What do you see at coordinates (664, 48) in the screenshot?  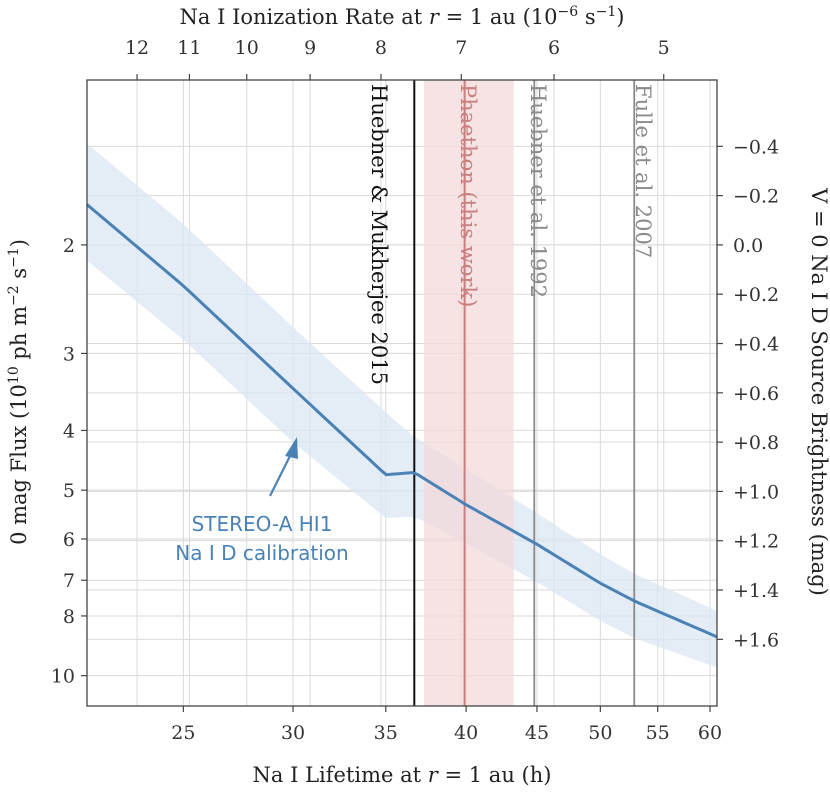 I see `top-tick-label: 5` at bounding box center [664, 48].